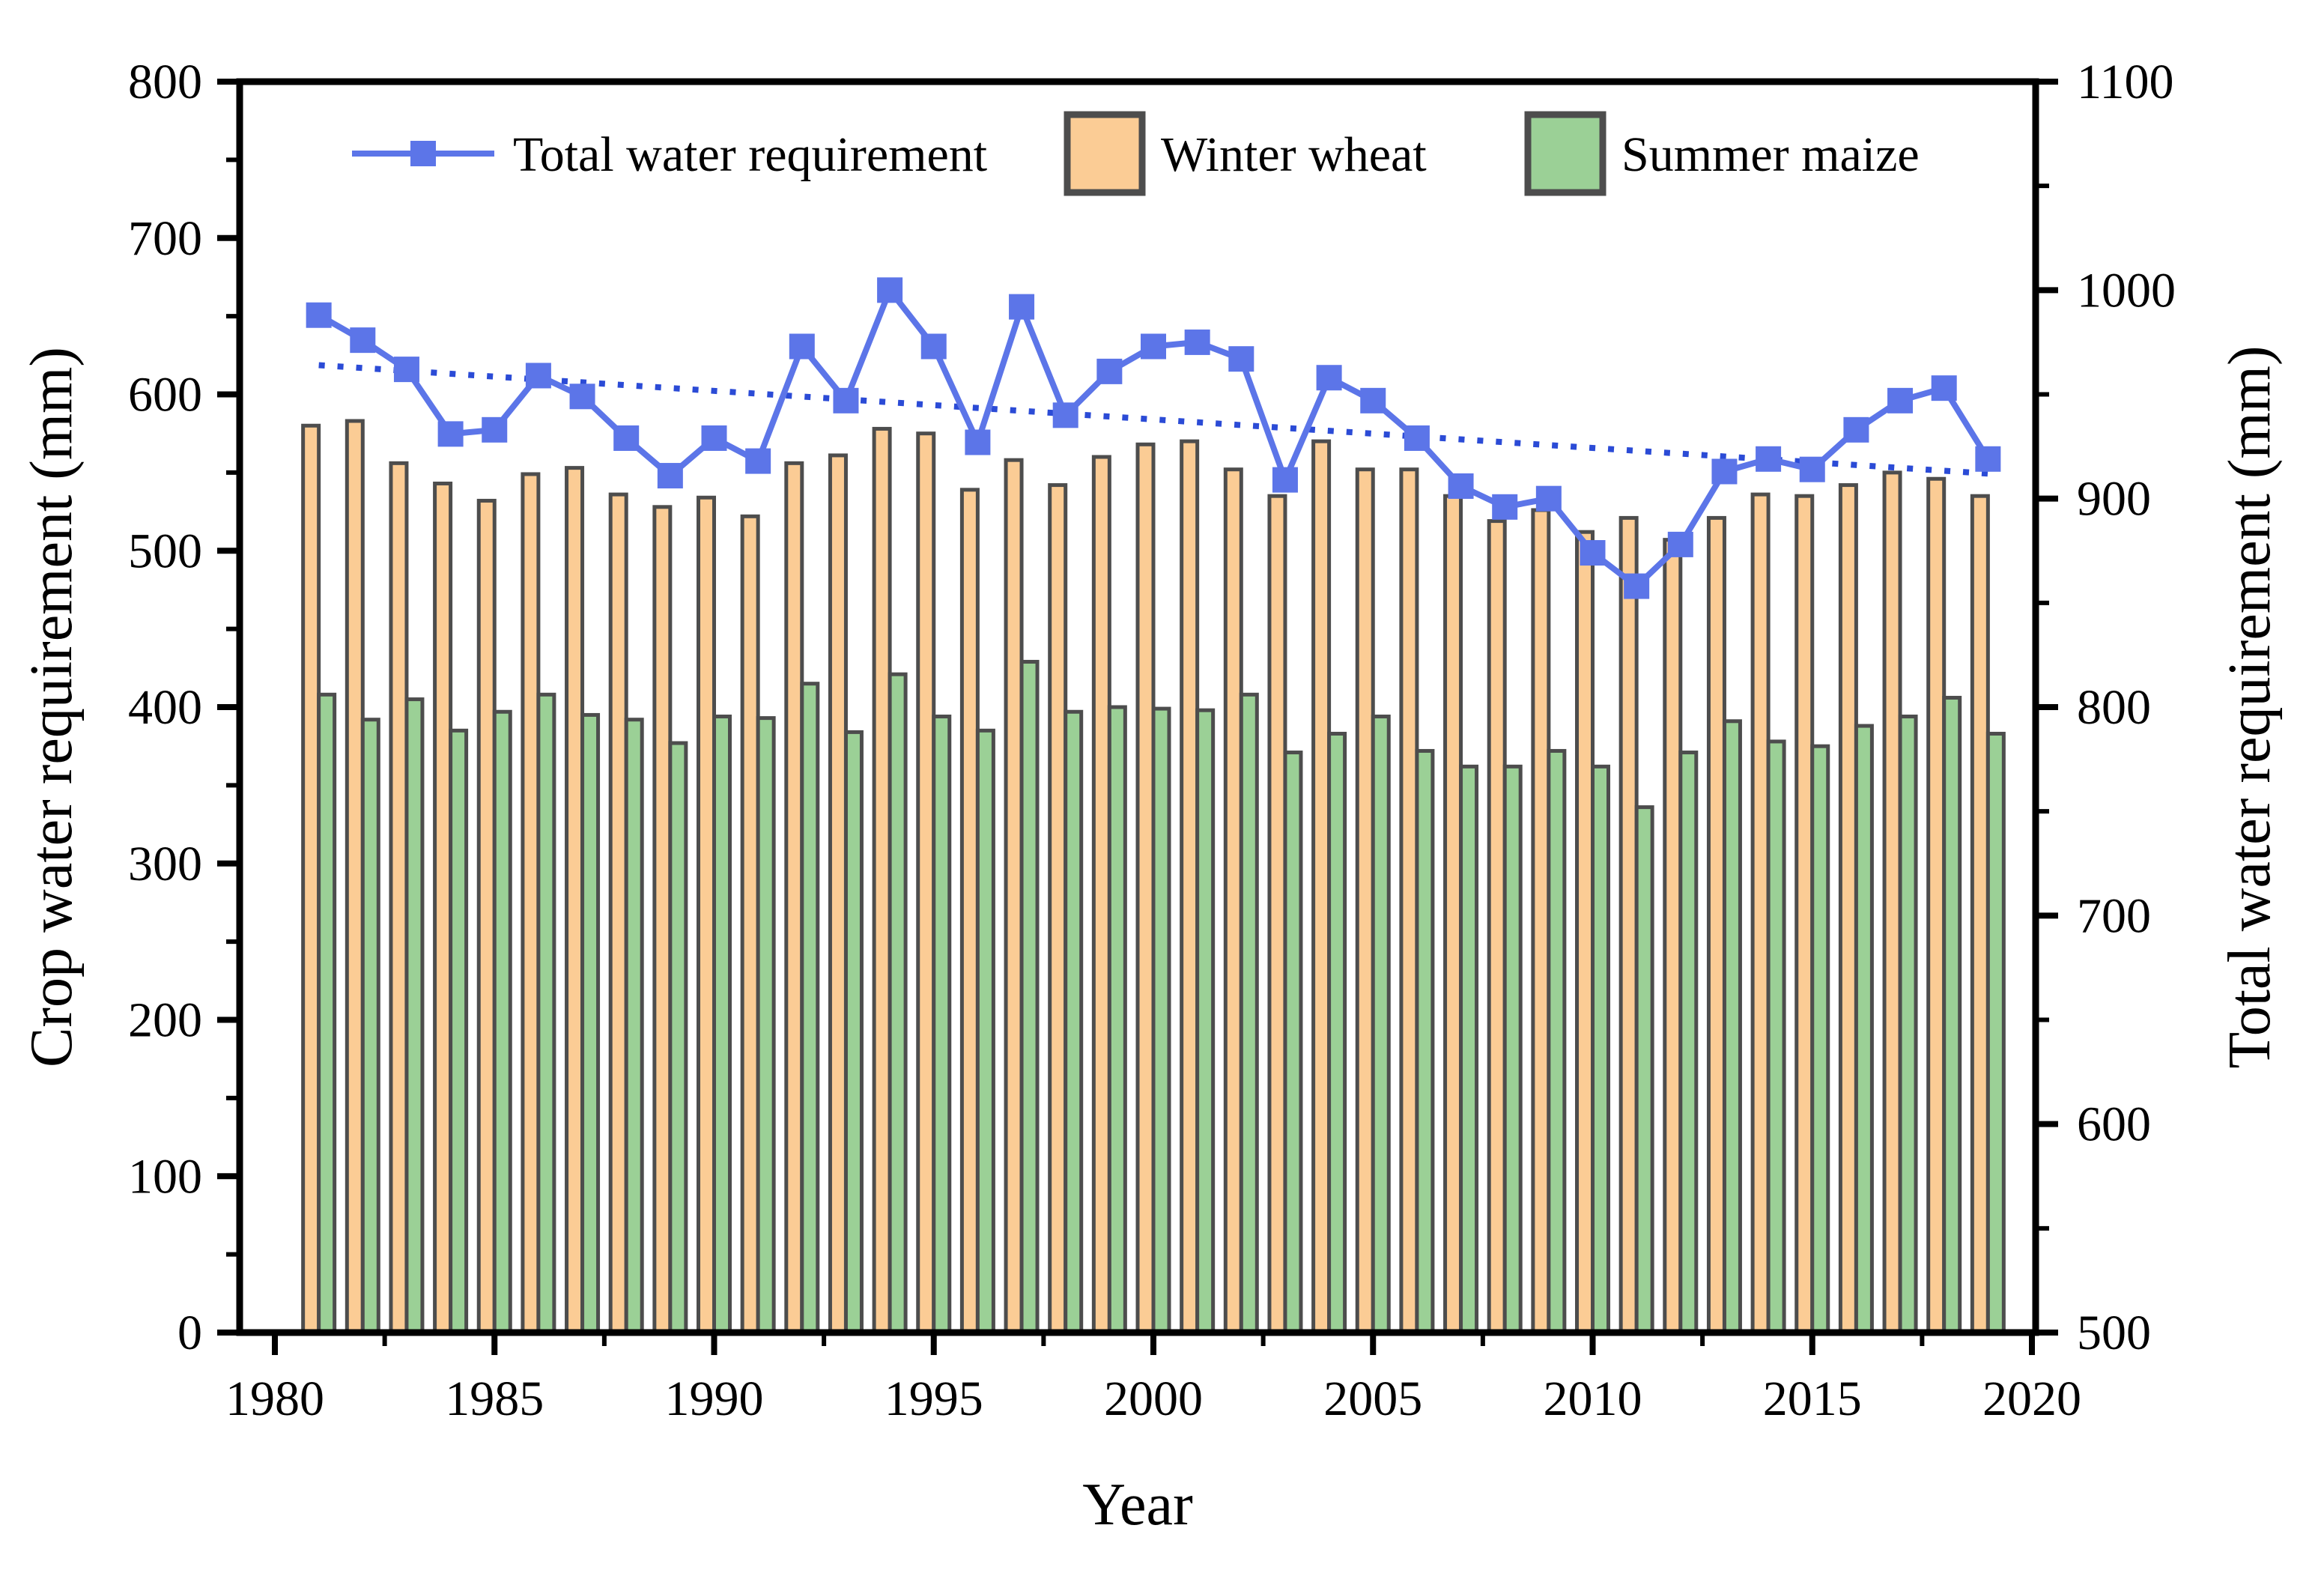 The width and height of the screenshot is (2324, 1576). I want to click on bar-winter-wheat-1996, so click(969, 911).